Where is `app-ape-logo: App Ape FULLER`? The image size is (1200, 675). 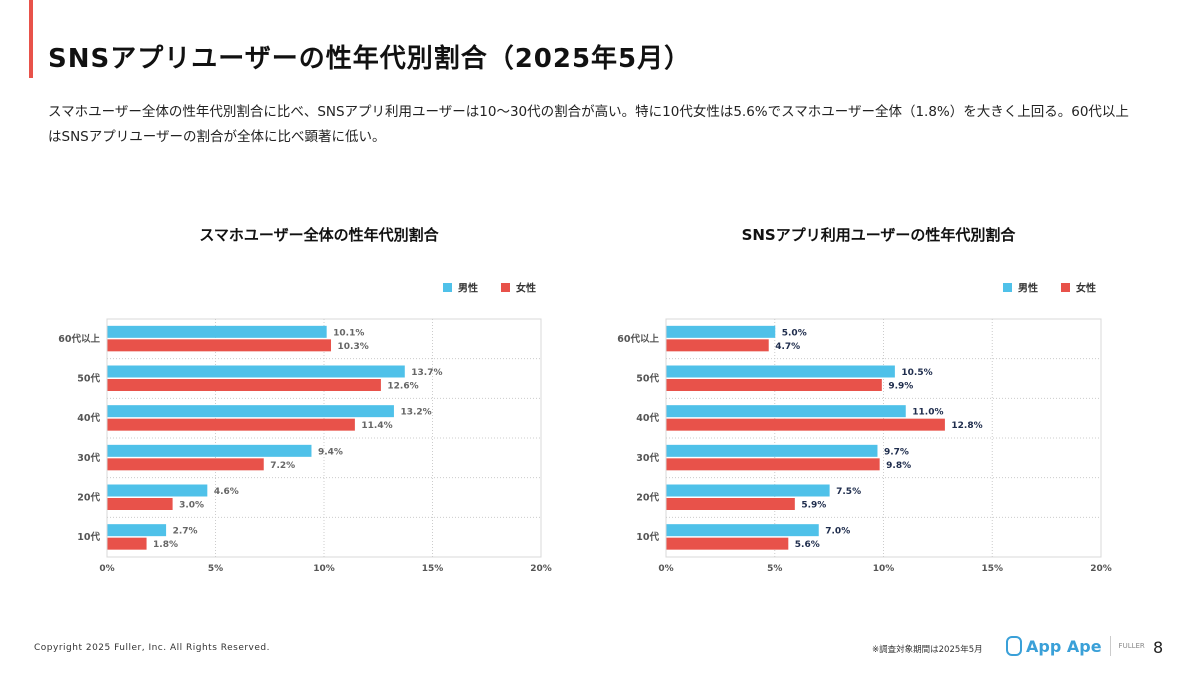 app-ape-logo: App Ape FULLER is located at coordinates (1075, 646).